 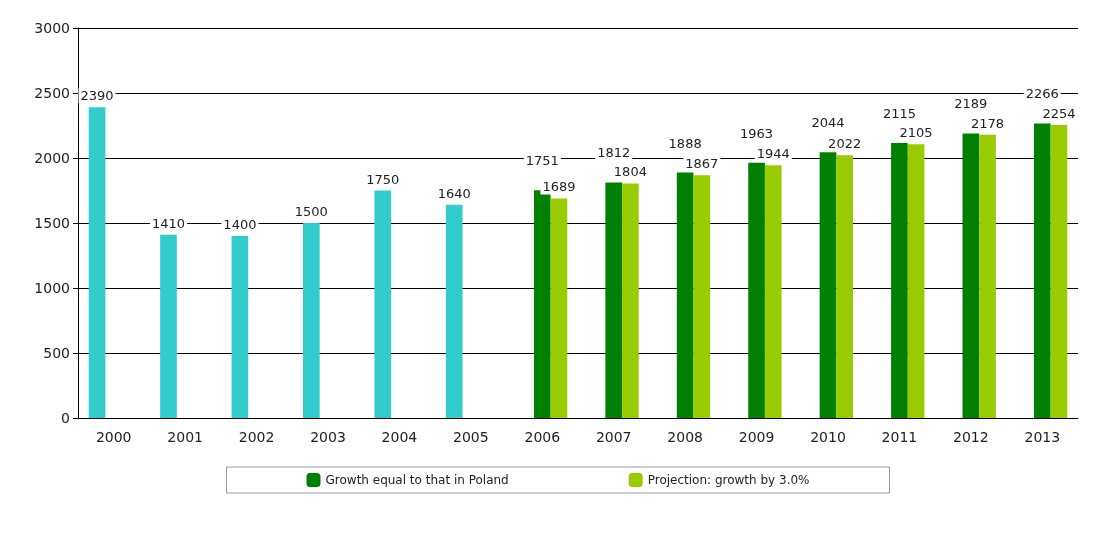 What do you see at coordinates (240, 224) in the screenshot?
I see `data-label: 1400` at bounding box center [240, 224].